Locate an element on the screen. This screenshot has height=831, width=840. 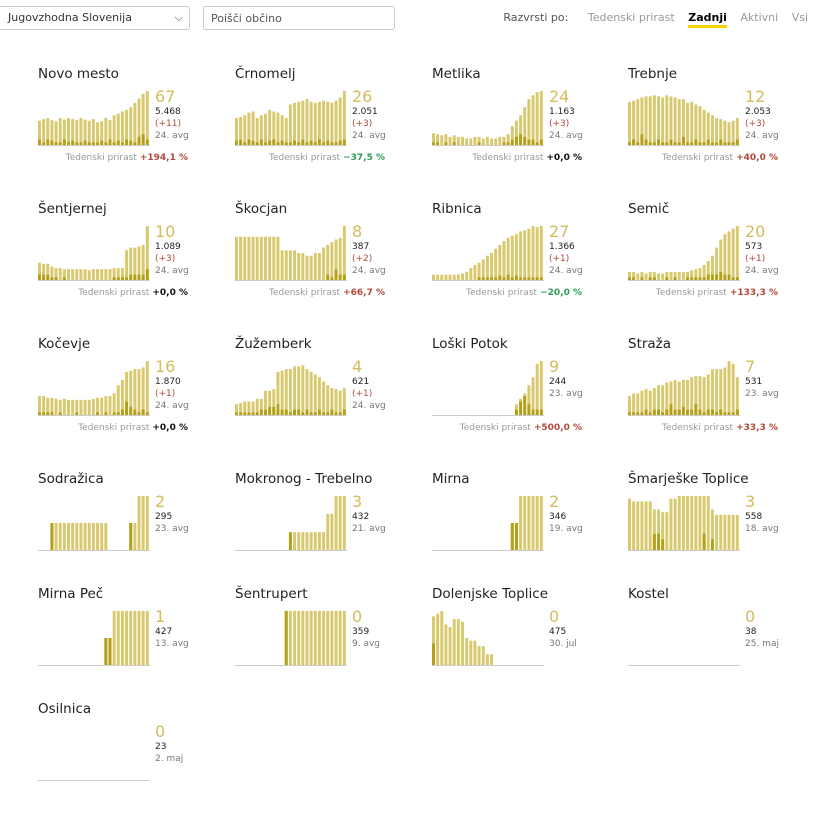
municipality-card: Šentrupert 0 359 9. avg is located at coordinates (330, 651).